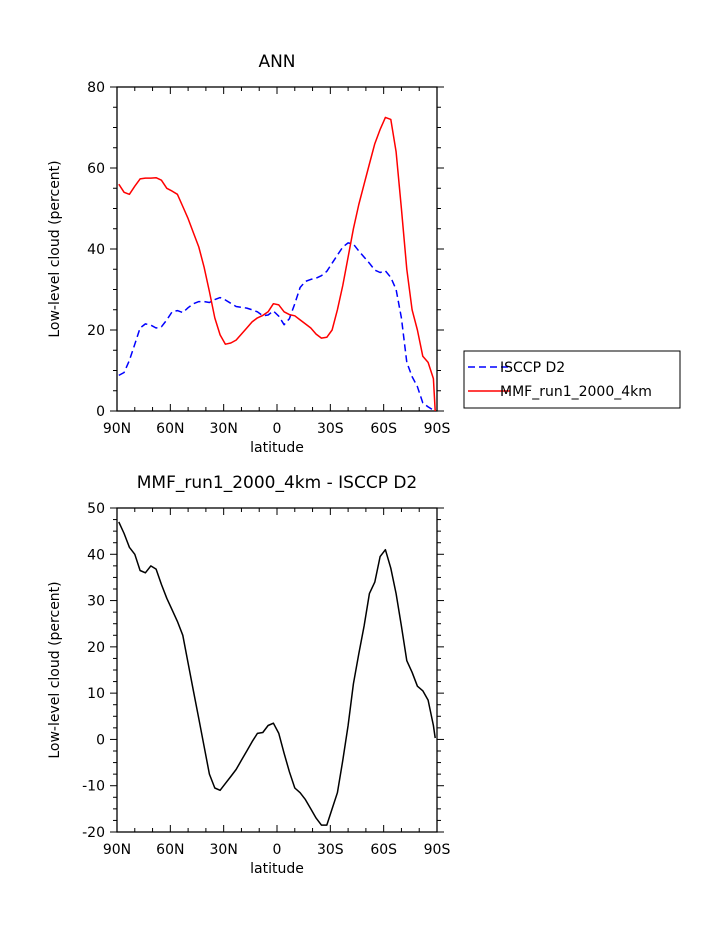  I want to click on y-tick-label: 30, so click(96, 602).